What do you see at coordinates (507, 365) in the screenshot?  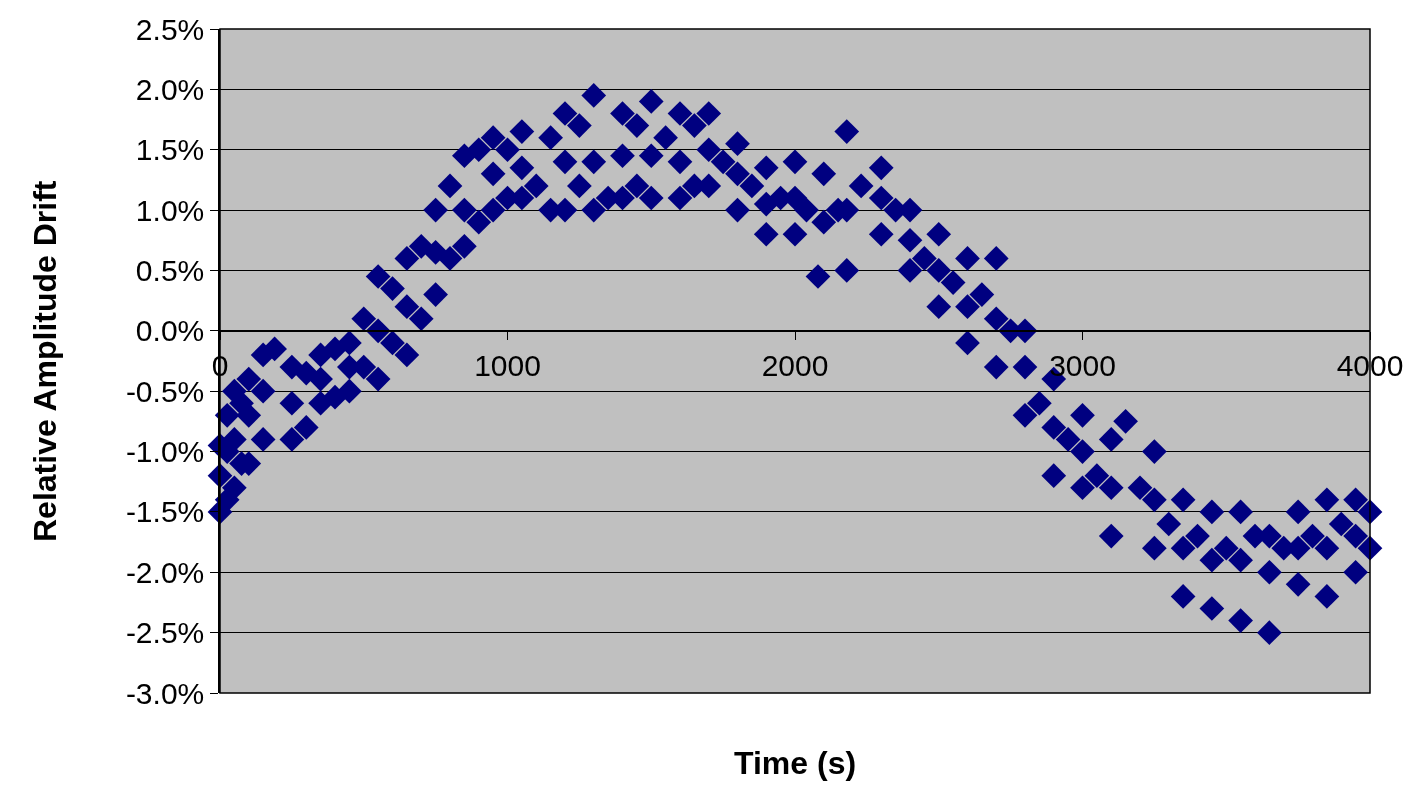 I see `x-tick-label: 1000` at bounding box center [507, 365].